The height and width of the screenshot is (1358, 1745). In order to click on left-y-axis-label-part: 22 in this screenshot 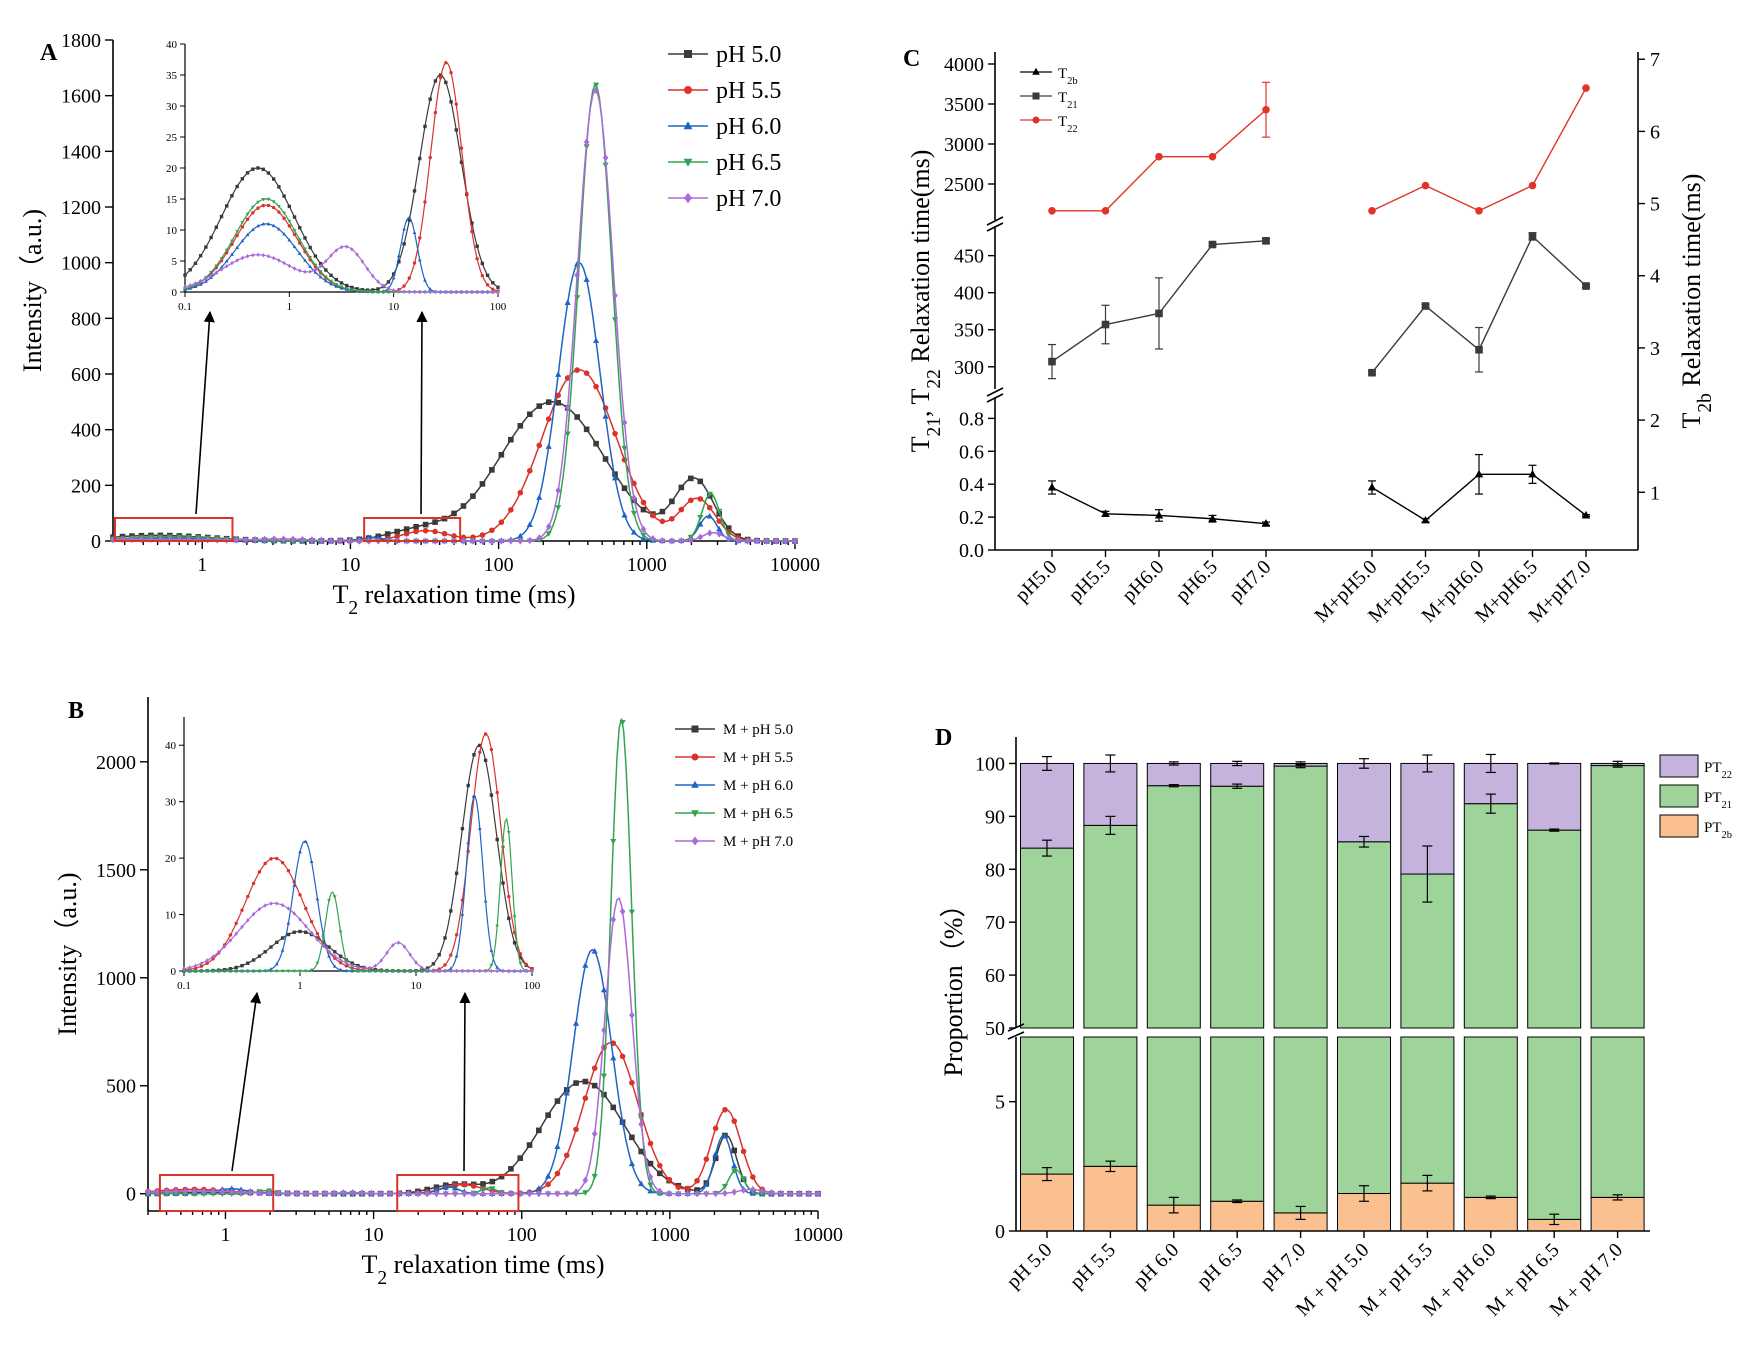, I will do `click(934, 379)`.